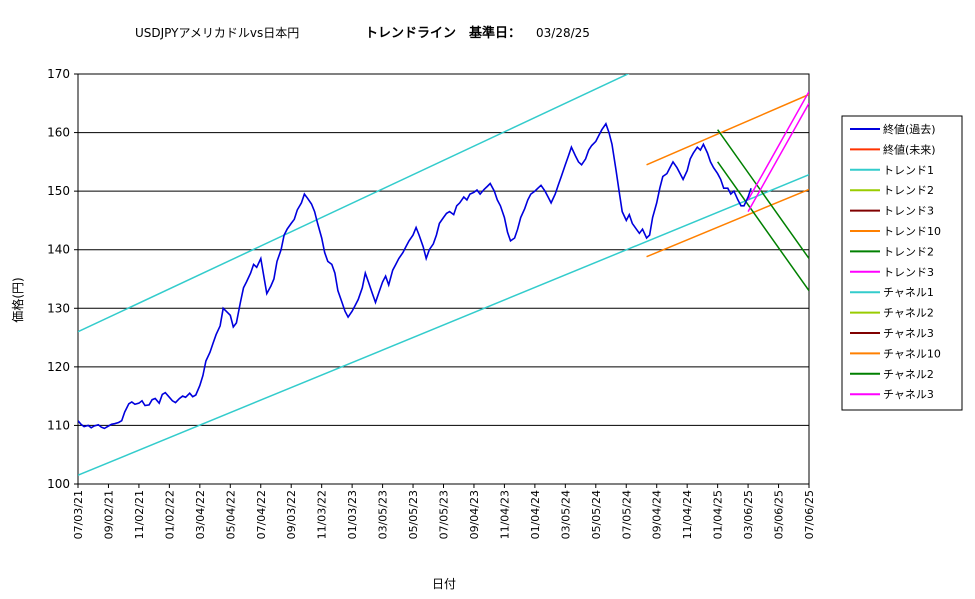 This screenshot has height=599, width=975. What do you see at coordinates (912, 231) in the screenshot?
I see `legend-label: トレンド10` at bounding box center [912, 231].